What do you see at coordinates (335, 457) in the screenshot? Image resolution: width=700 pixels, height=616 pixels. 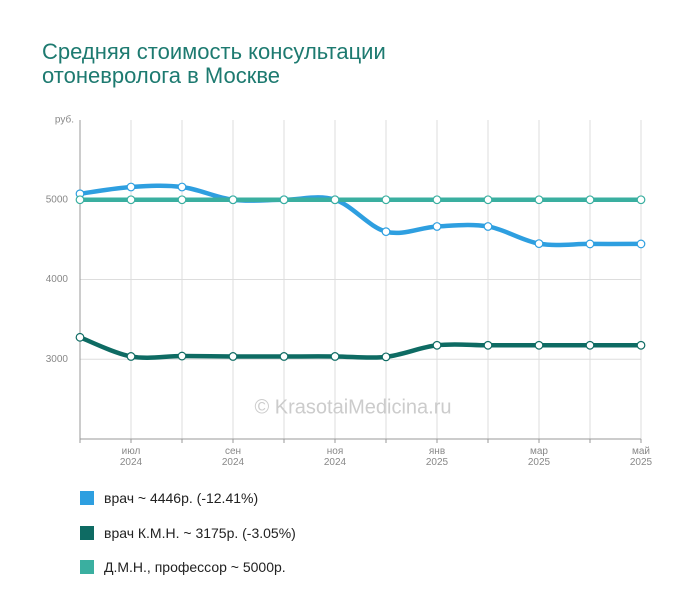 I see `x-tick-label: ноя 2024` at bounding box center [335, 457].